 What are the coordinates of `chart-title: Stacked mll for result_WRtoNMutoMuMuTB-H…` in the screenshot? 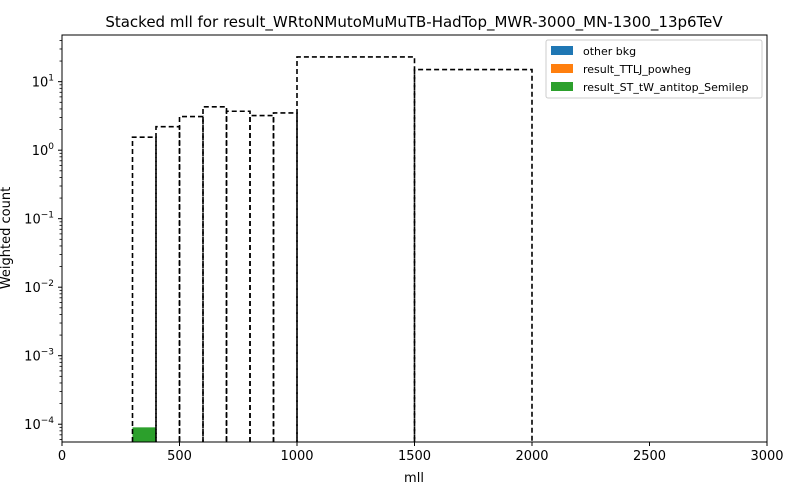 It's located at (414, 22).